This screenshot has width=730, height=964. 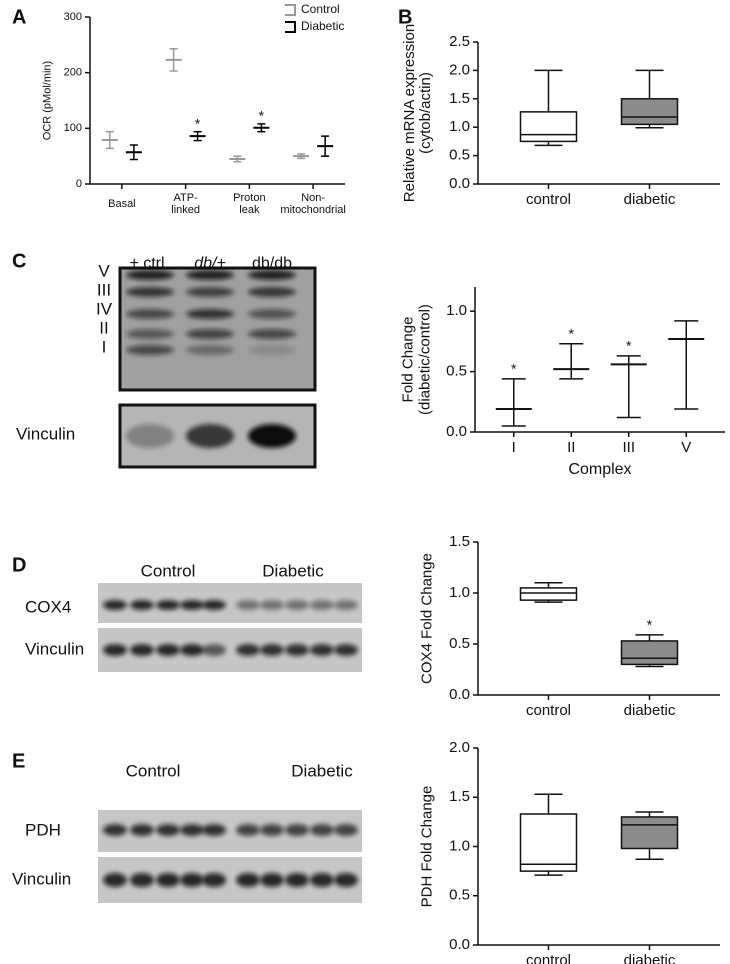 What do you see at coordinates (600, 470) in the screenshot?
I see `x-axis-label: Complex` at bounding box center [600, 470].